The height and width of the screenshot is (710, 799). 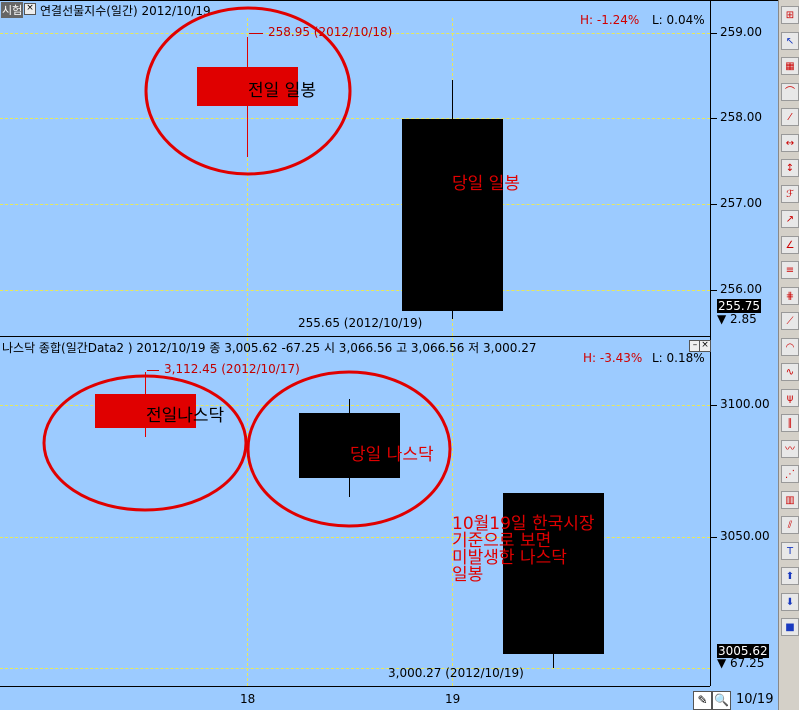 What do you see at coordinates (790, 142) in the screenshot?
I see `hline-icon: ↔` at bounding box center [790, 142].